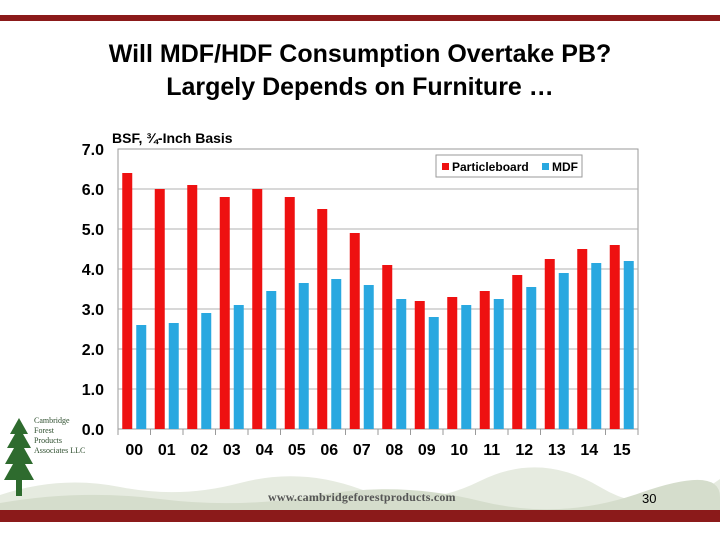 The image size is (720, 540). I want to click on x-tick-label: 10, so click(459, 450).